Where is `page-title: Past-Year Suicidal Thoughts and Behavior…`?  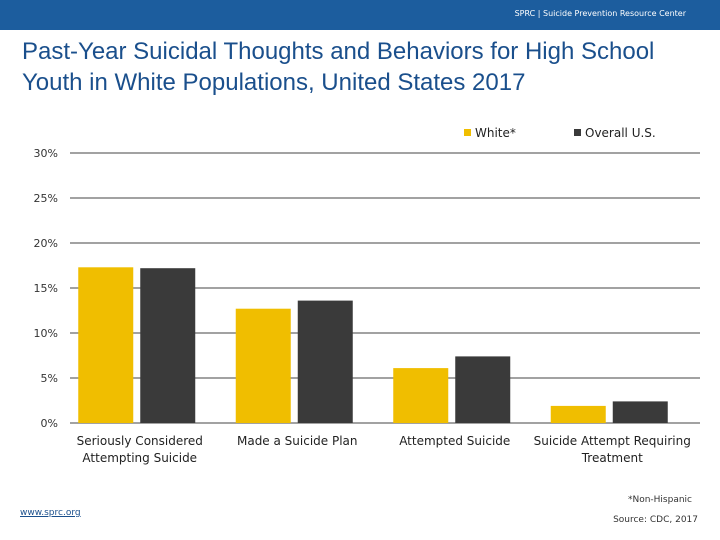 page-title: Past-Year Suicidal Thoughts and Behavior… is located at coordinates (338, 67).